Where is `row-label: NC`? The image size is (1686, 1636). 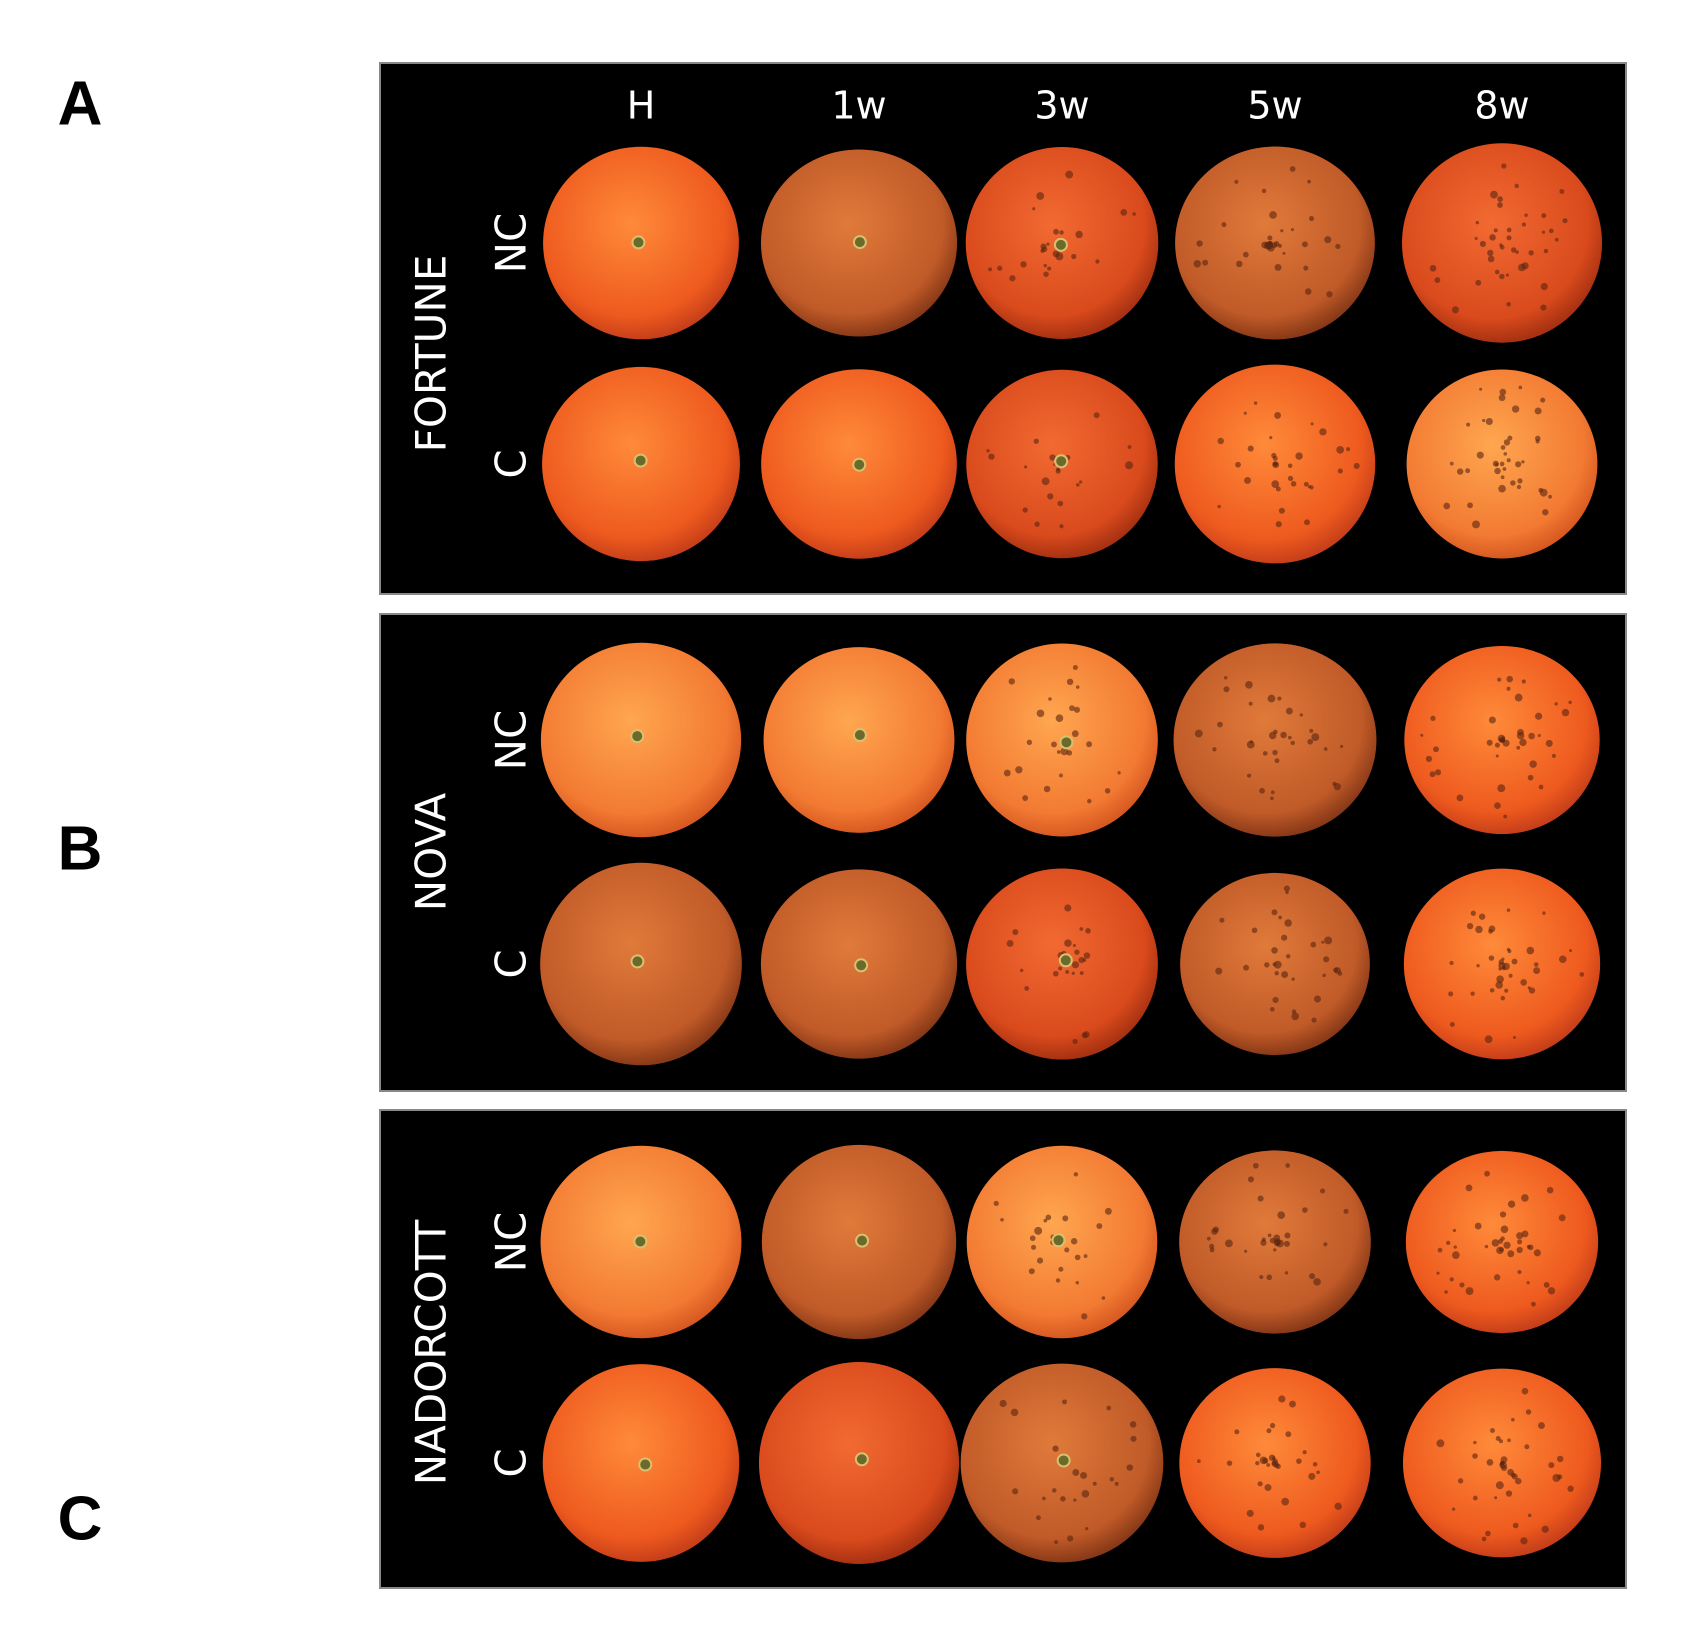 row-label: NC is located at coordinates (511, 243).